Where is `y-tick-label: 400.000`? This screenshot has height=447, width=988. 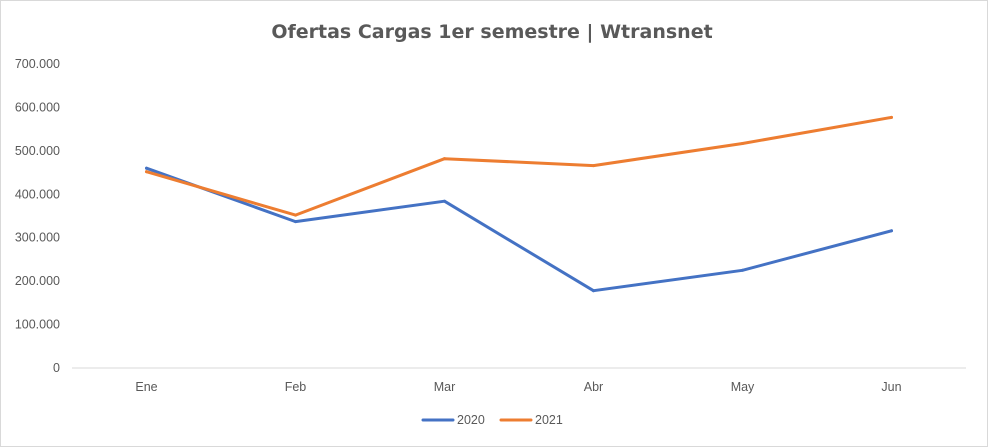
y-tick-label: 400.000 is located at coordinates (37, 194).